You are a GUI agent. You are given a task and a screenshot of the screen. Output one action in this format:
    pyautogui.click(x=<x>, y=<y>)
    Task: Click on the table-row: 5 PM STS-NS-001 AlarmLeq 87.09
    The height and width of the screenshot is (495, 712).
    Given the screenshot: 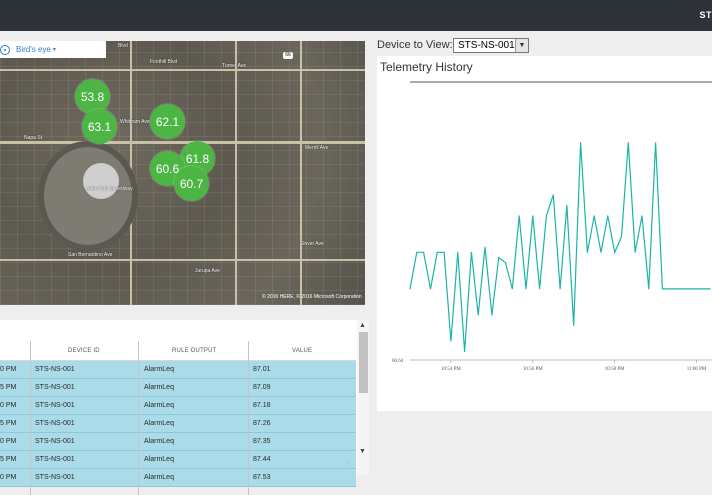 What is the action you would take?
    pyautogui.click(x=178, y=388)
    